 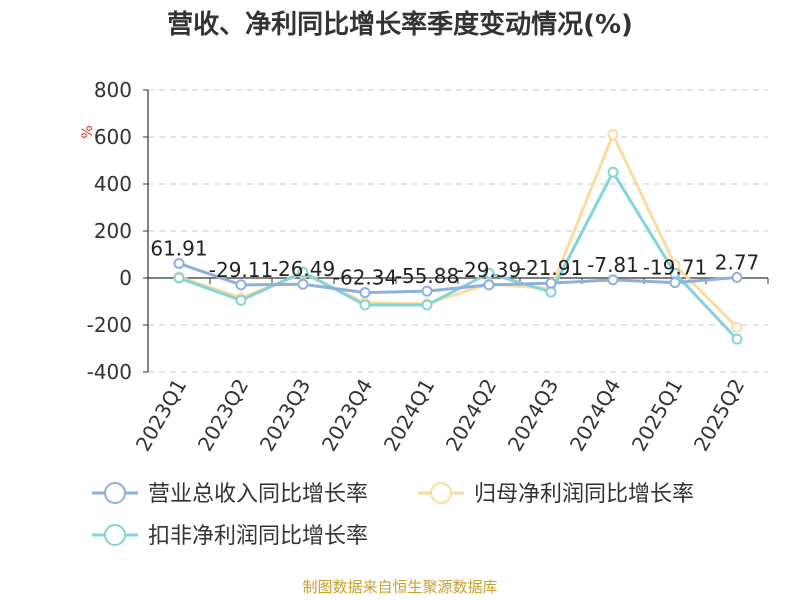 I want to click on data-label: 2.77, so click(x=737, y=262).